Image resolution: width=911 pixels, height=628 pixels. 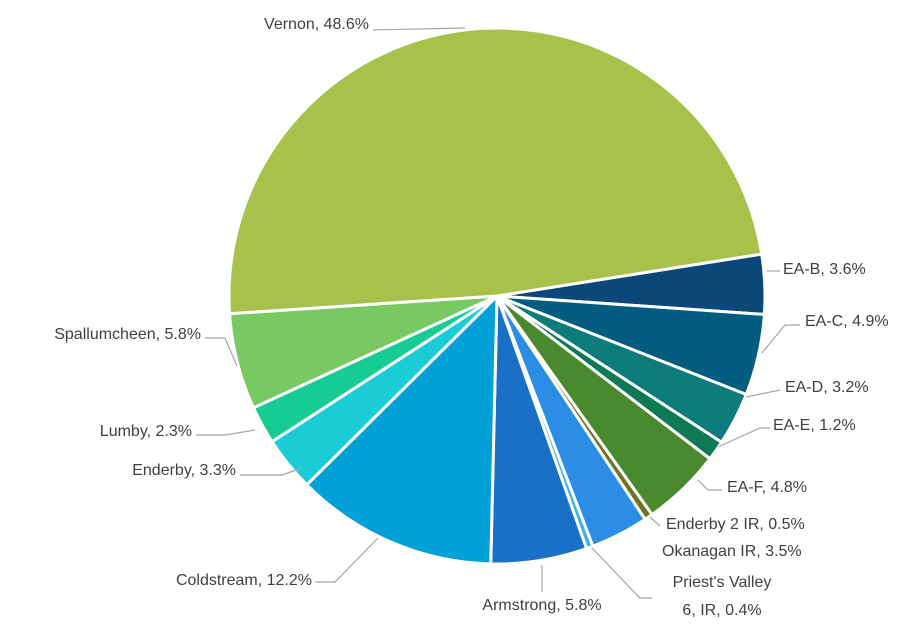 What do you see at coordinates (316, 24) in the screenshot?
I see `data-label: Vernon, 48.6%` at bounding box center [316, 24].